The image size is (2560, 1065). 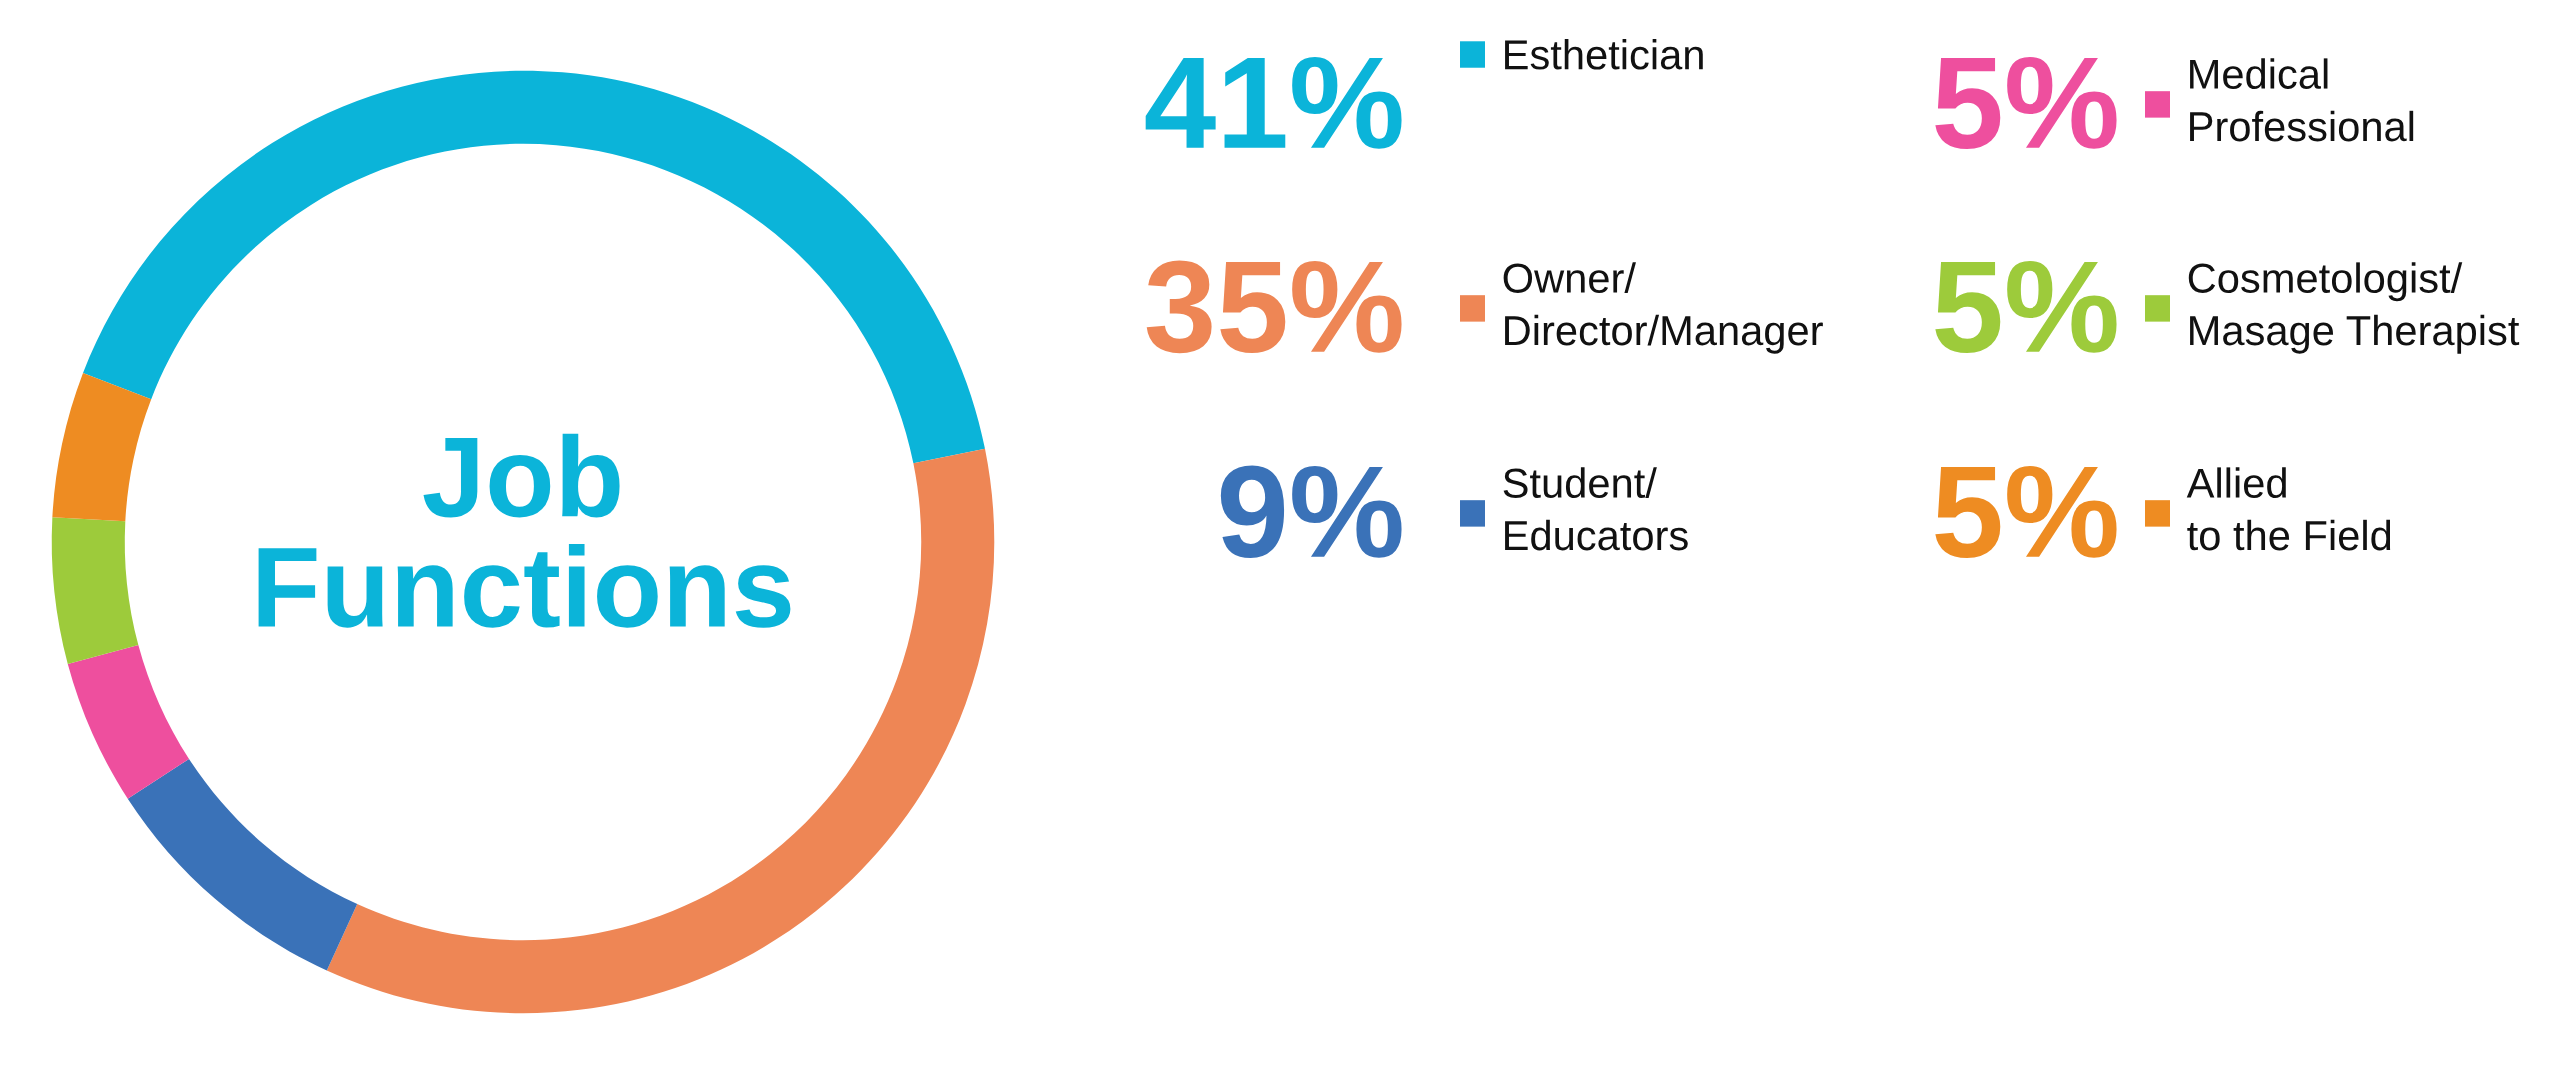 What do you see at coordinates (1274, 307) in the screenshot?
I see `data-label: 35%` at bounding box center [1274, 307].